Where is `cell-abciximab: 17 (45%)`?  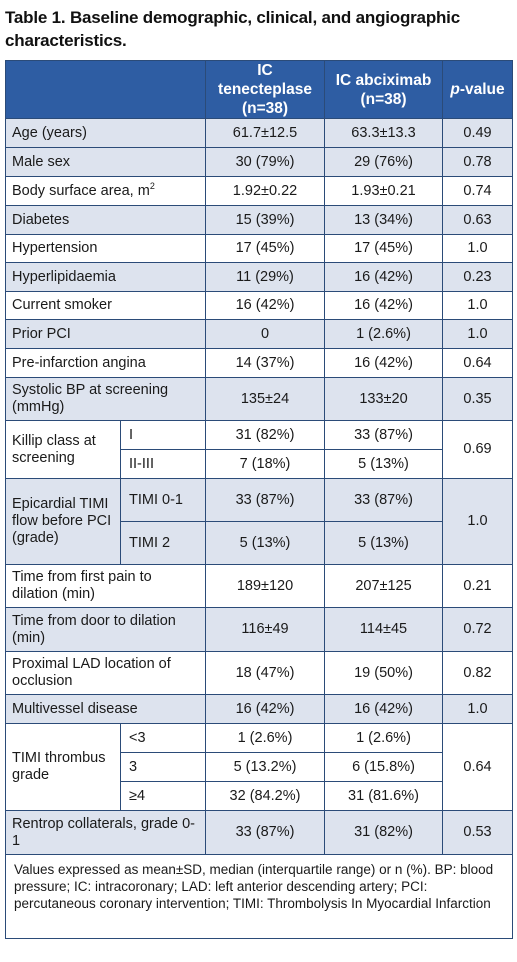
cell-abciximab: 17 (45%) is located at coordinates (383, 248).